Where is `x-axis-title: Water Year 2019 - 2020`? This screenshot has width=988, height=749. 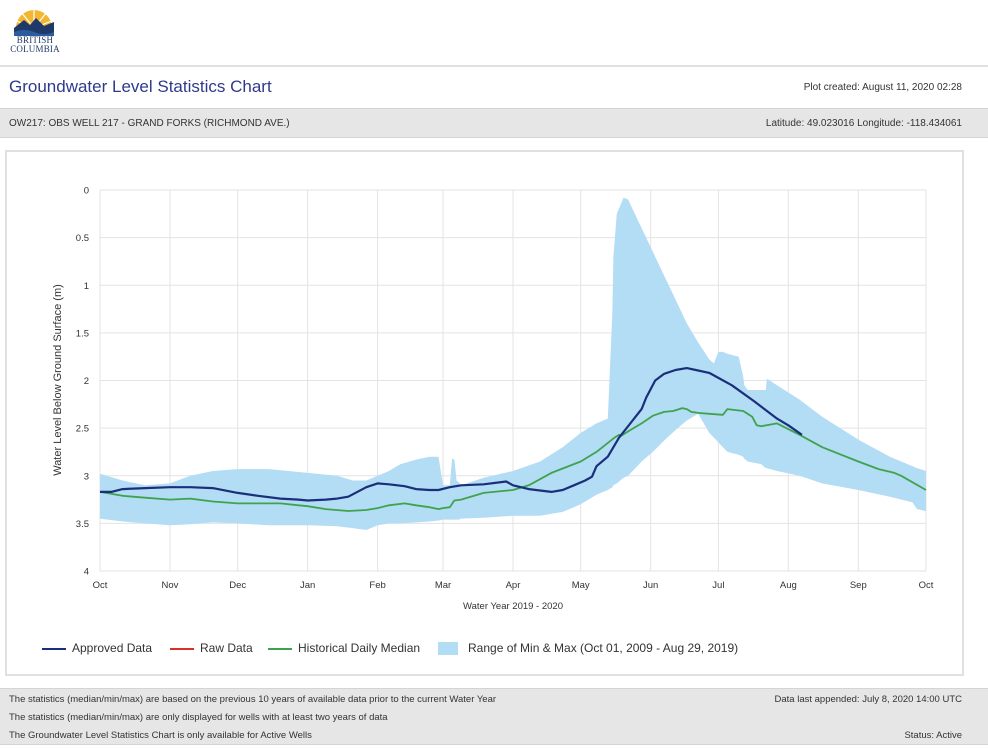
x-axis-title: Water Year 2019 - 2020 is located at coordinates (513, 606).